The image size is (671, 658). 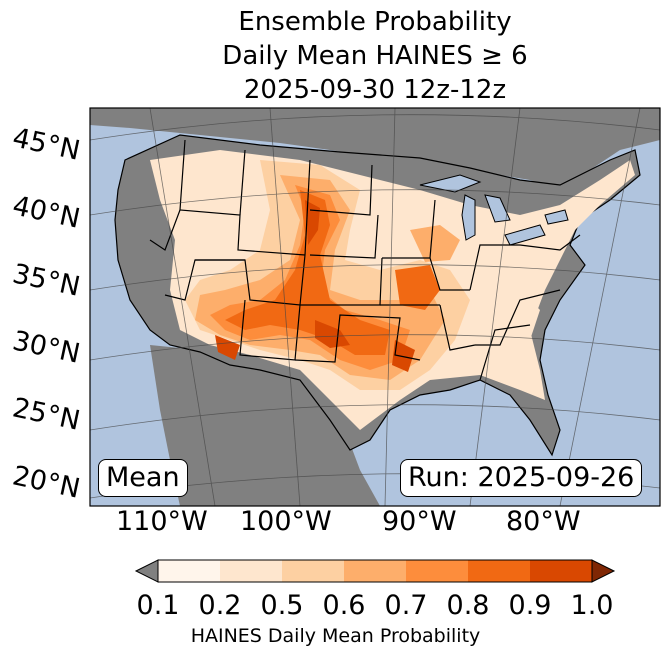 I want to click on colorbar-tick: 0.8, so click(x=468, y=605).